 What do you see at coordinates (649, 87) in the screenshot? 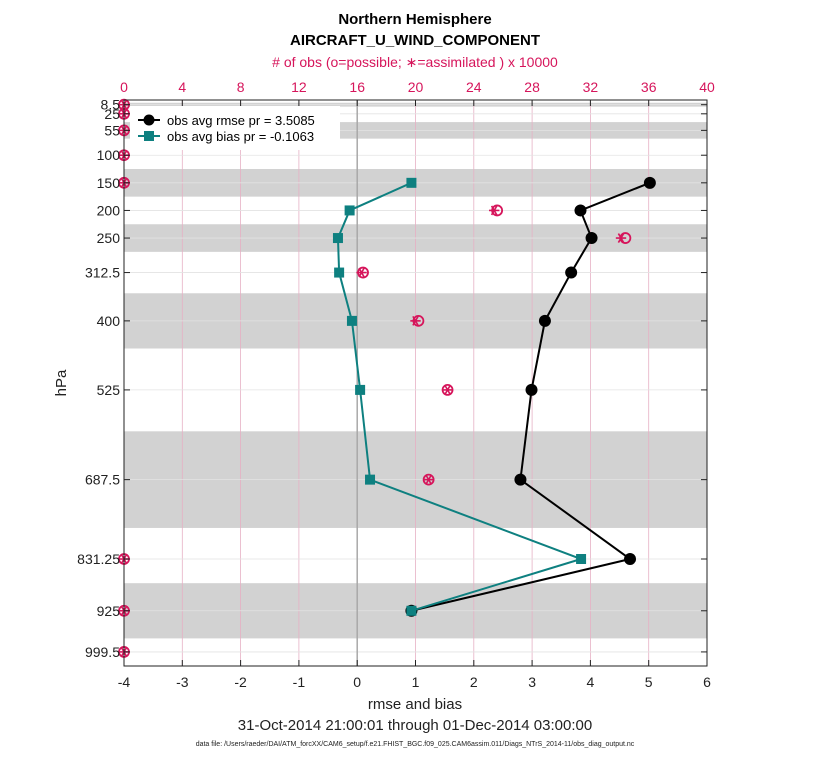
I see `top-tick-label: 36` at bounding box center [649, 87].